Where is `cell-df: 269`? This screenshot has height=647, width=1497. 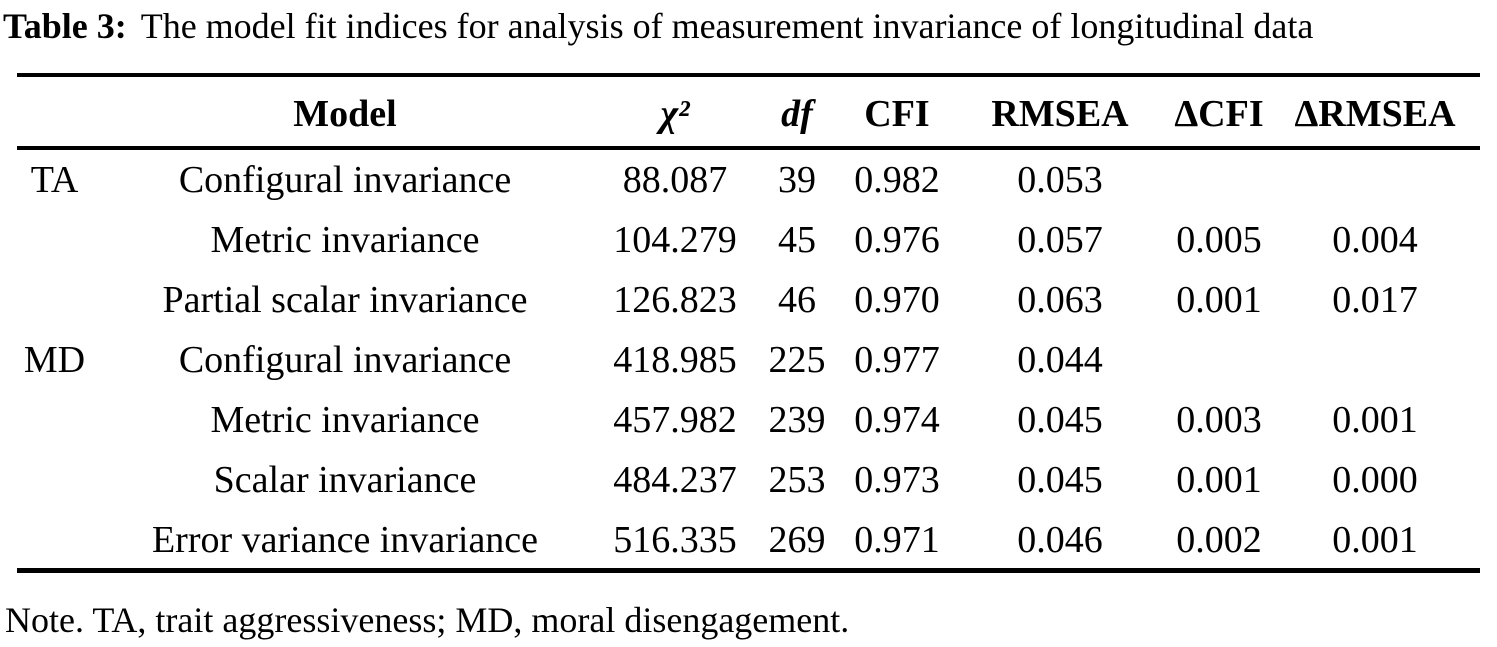 cell-df: 269 is located at coordinates (797, 540).